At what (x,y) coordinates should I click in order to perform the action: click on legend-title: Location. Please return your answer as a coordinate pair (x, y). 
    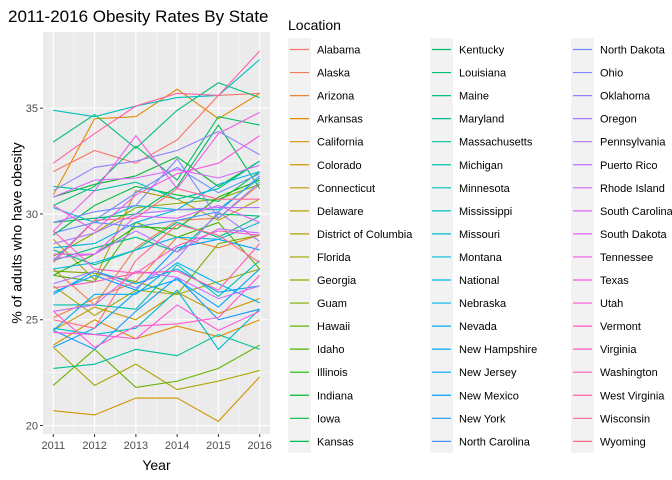
    Looking at the image, I should click on (314, 25).